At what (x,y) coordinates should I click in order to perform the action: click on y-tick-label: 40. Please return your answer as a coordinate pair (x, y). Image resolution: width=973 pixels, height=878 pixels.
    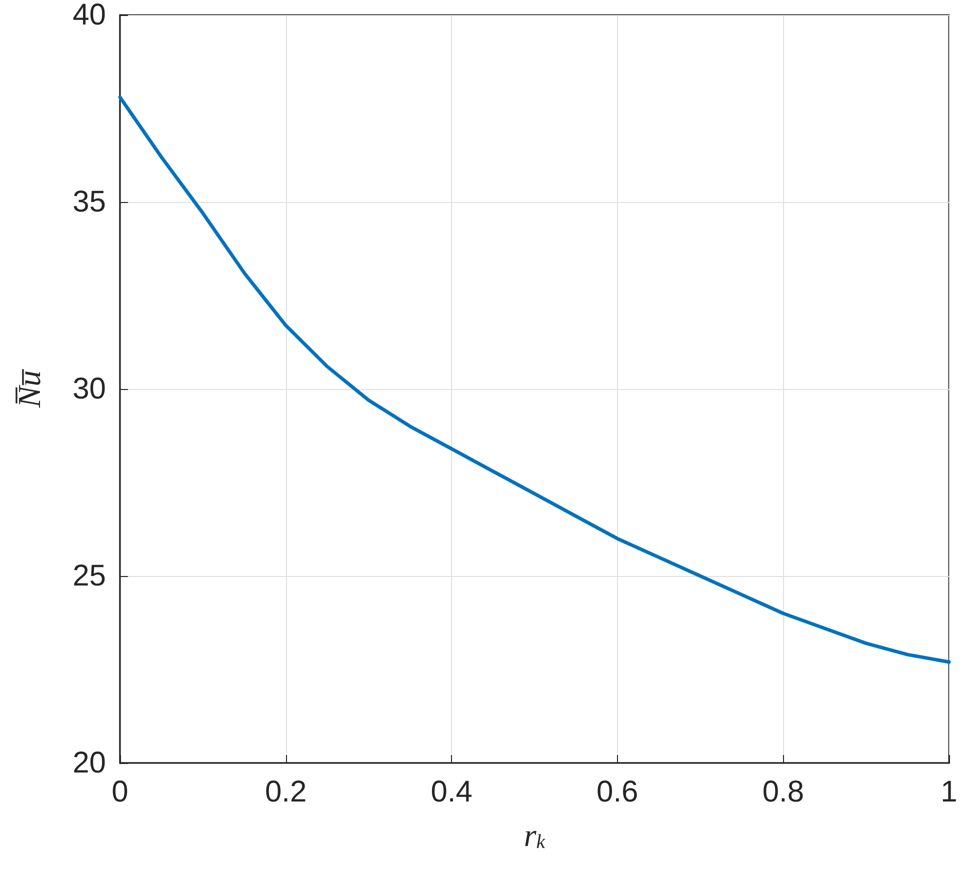
    Looking at the image, I should click on (89, 16).